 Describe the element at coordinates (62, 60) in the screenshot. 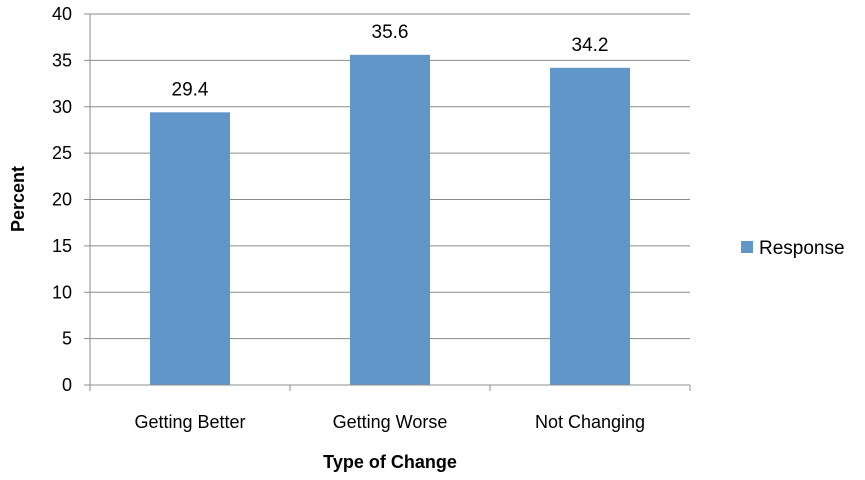

I see `y-tick-label: 35` at that location.